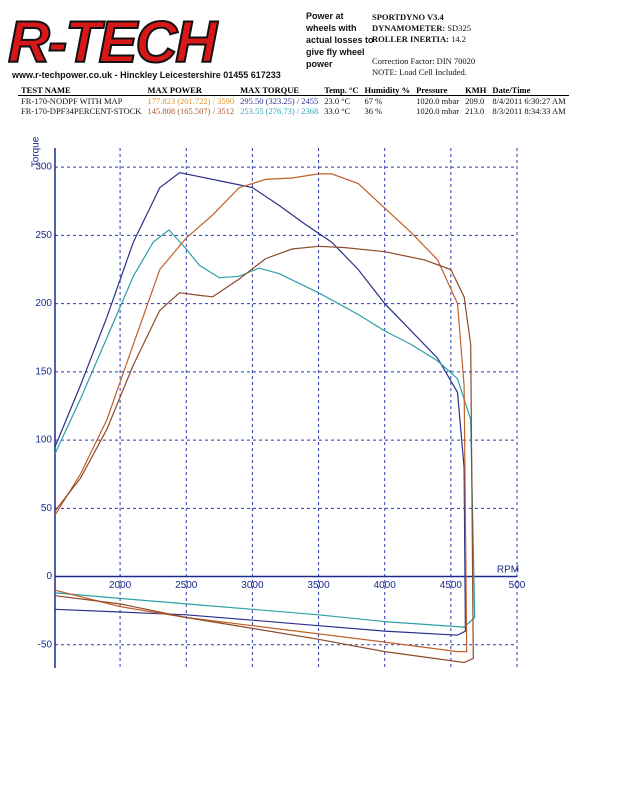 The image size is (617, 799). What do you see at coordinates (279, 101) in the screenshot?
I see `cell: 295.50 (323.25) / 2455` at bounding box center [279, 101].